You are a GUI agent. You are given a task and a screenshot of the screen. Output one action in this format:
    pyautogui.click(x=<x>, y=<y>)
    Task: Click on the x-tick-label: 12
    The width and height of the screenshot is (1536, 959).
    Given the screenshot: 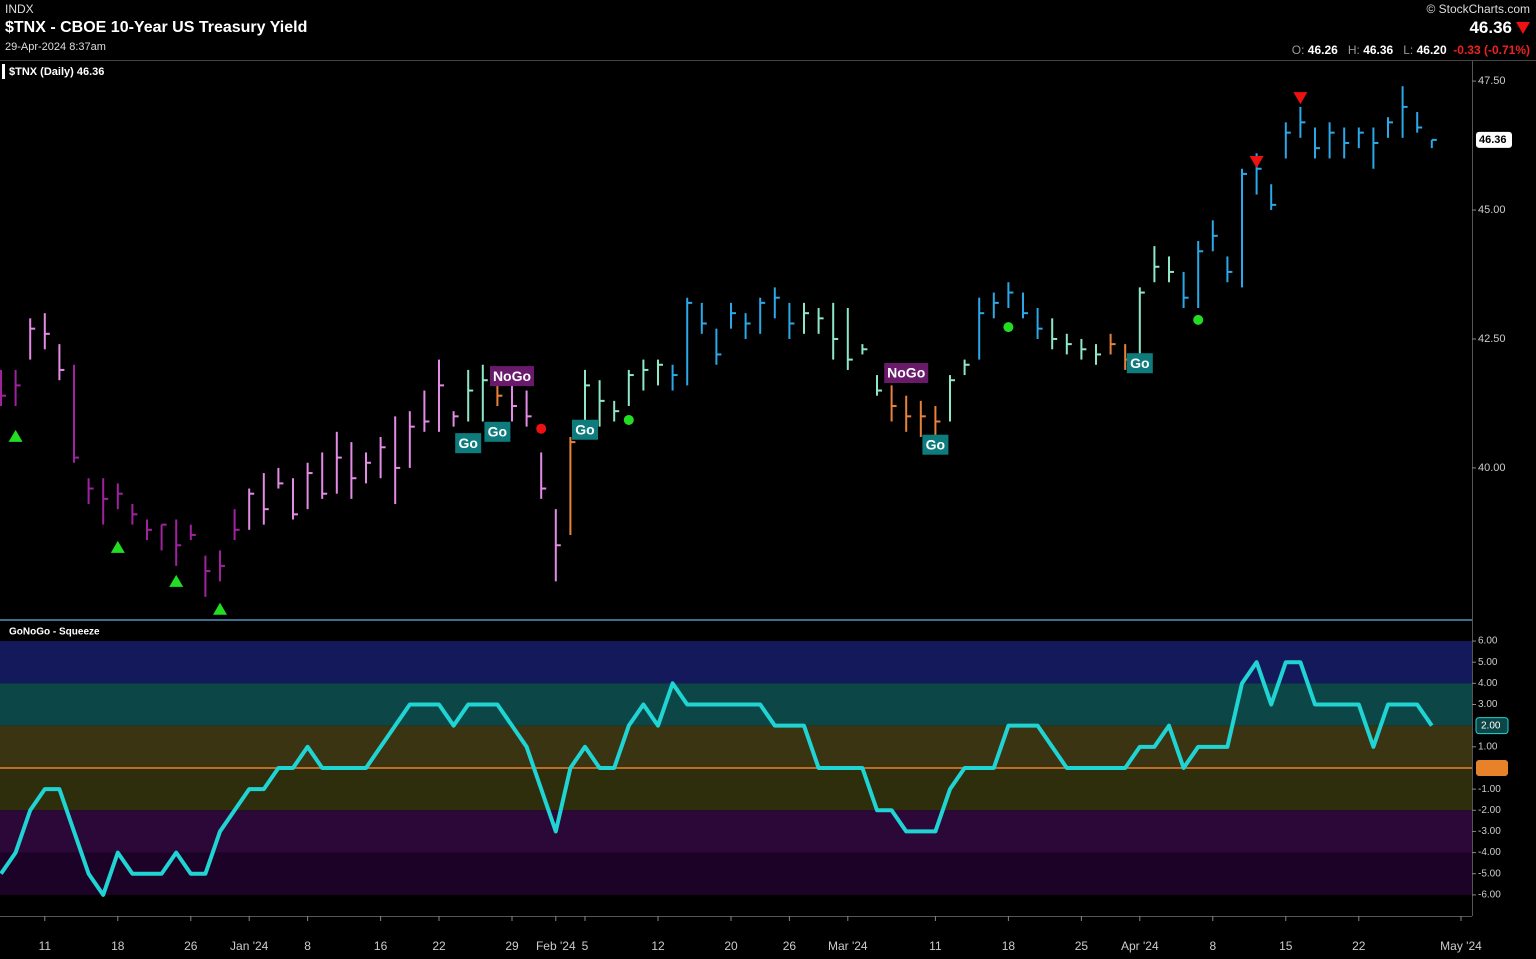 What is the action you would take?
    pyautogui.click(x=658, y=946)
    